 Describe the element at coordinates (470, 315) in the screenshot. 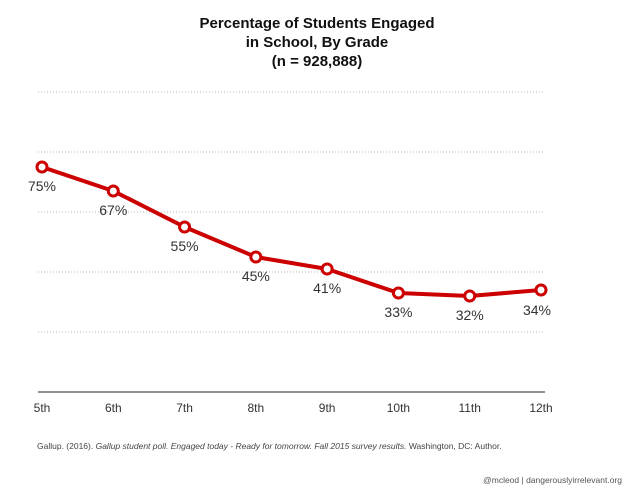

I see `data-label: 32%` at that location.